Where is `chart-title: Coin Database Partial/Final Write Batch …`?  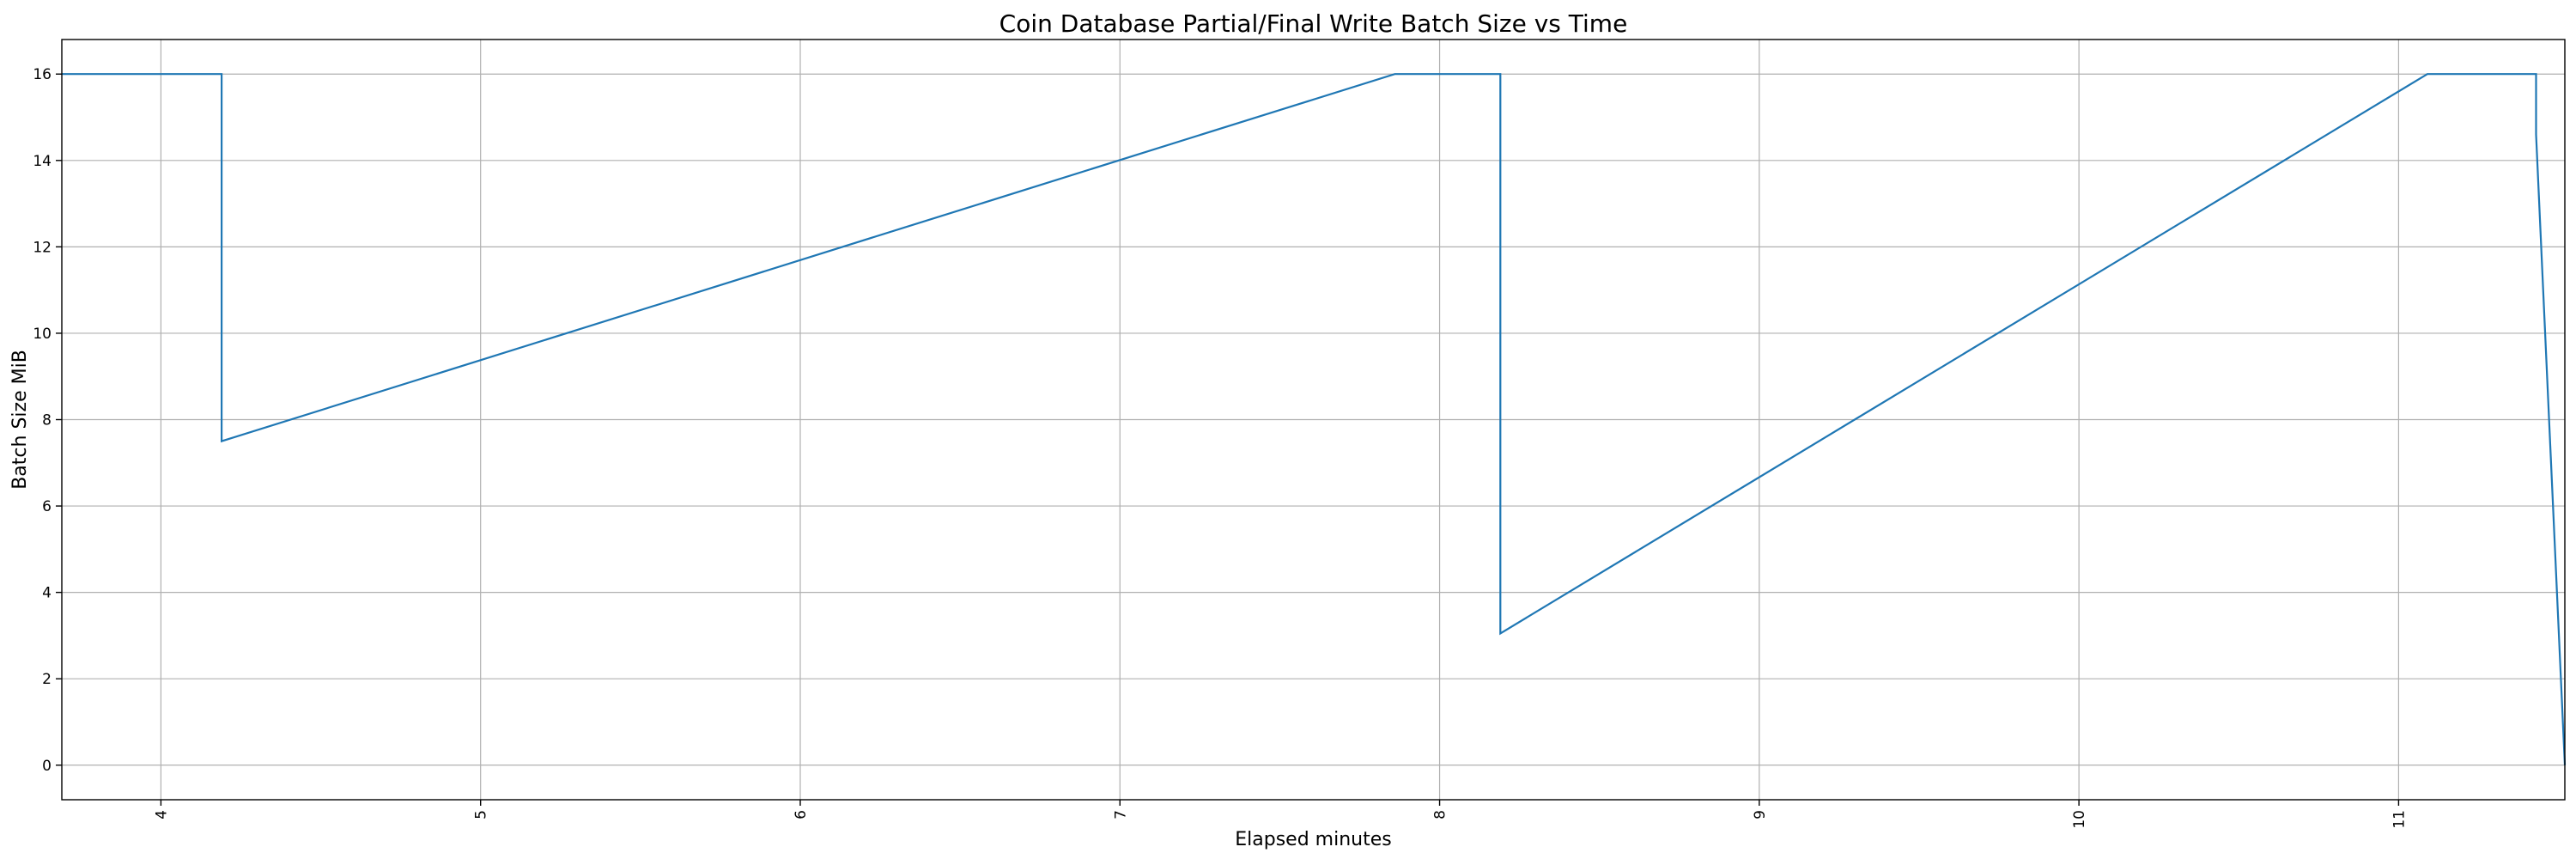
chart-title: Coin Database Partial/Final Write Batch … is located at coordinates (1313, 24).